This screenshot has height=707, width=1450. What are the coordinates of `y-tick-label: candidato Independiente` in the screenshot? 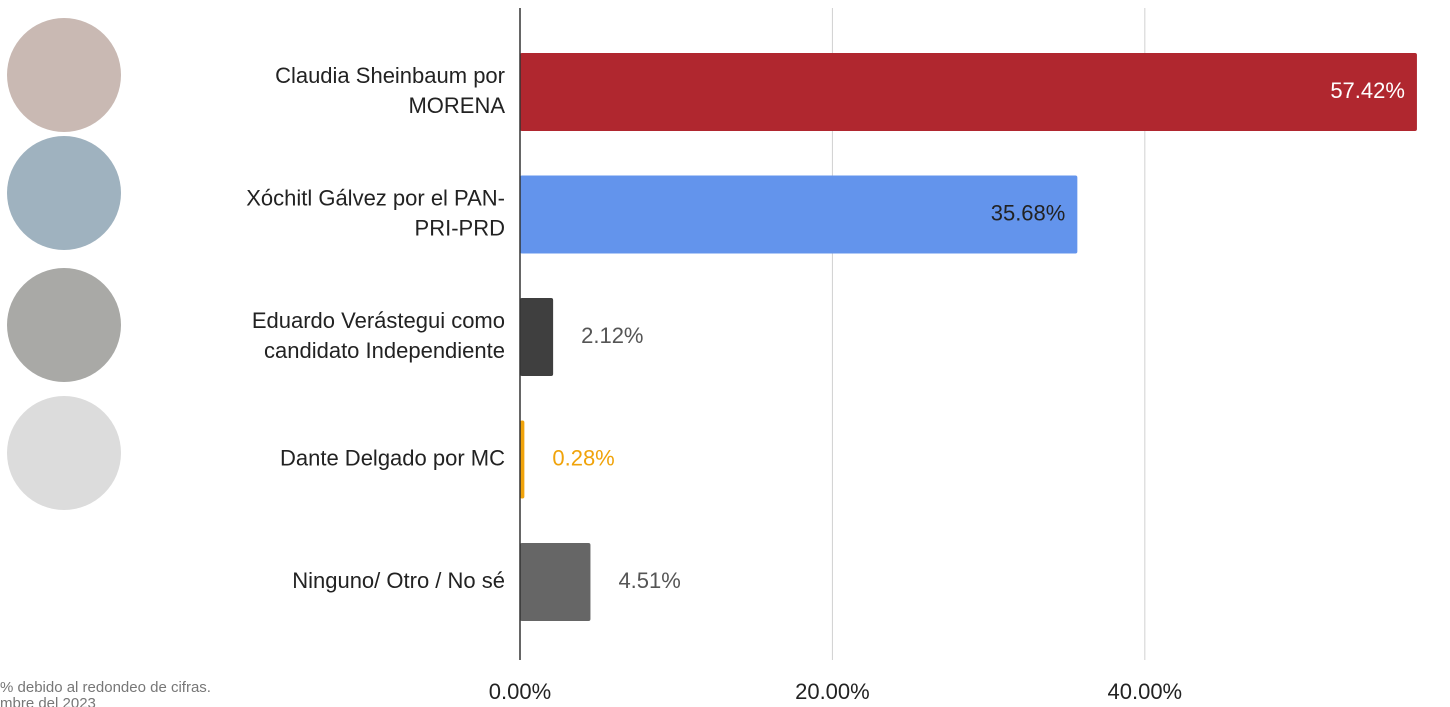 It's located at (384, 350).